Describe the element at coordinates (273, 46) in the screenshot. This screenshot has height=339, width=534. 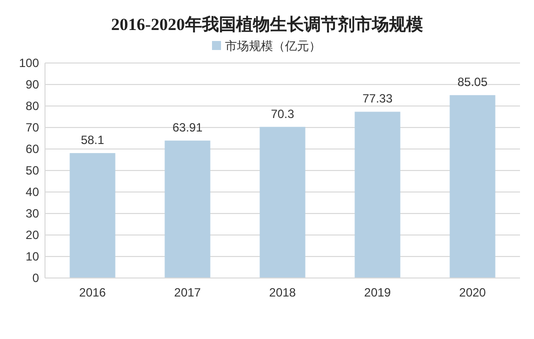
I see `legend-label: 市场规模（亿元）` at that location.